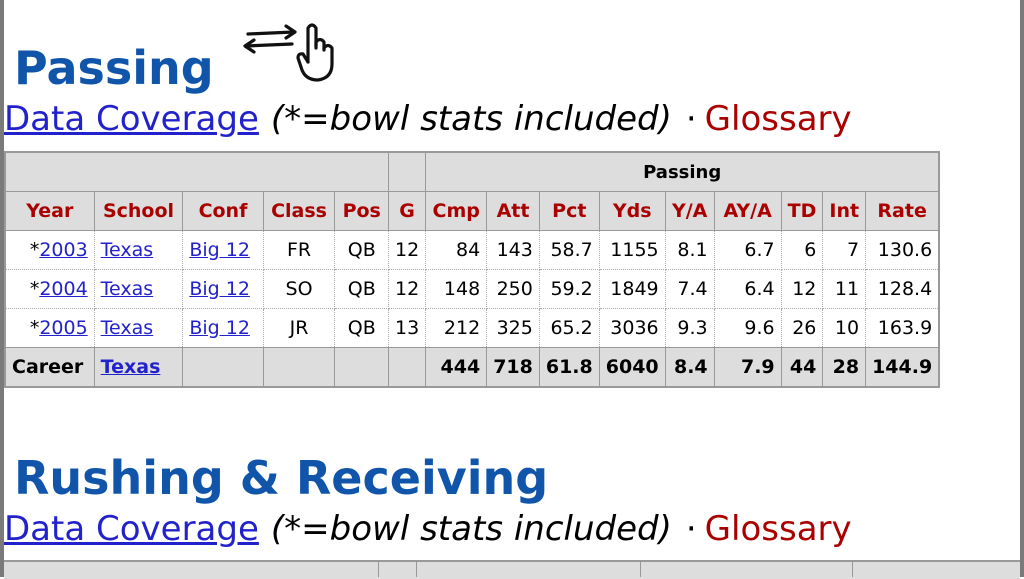 The image size is (1024, 579). I want to click on cmp-cell: 84, so click(456, 250).